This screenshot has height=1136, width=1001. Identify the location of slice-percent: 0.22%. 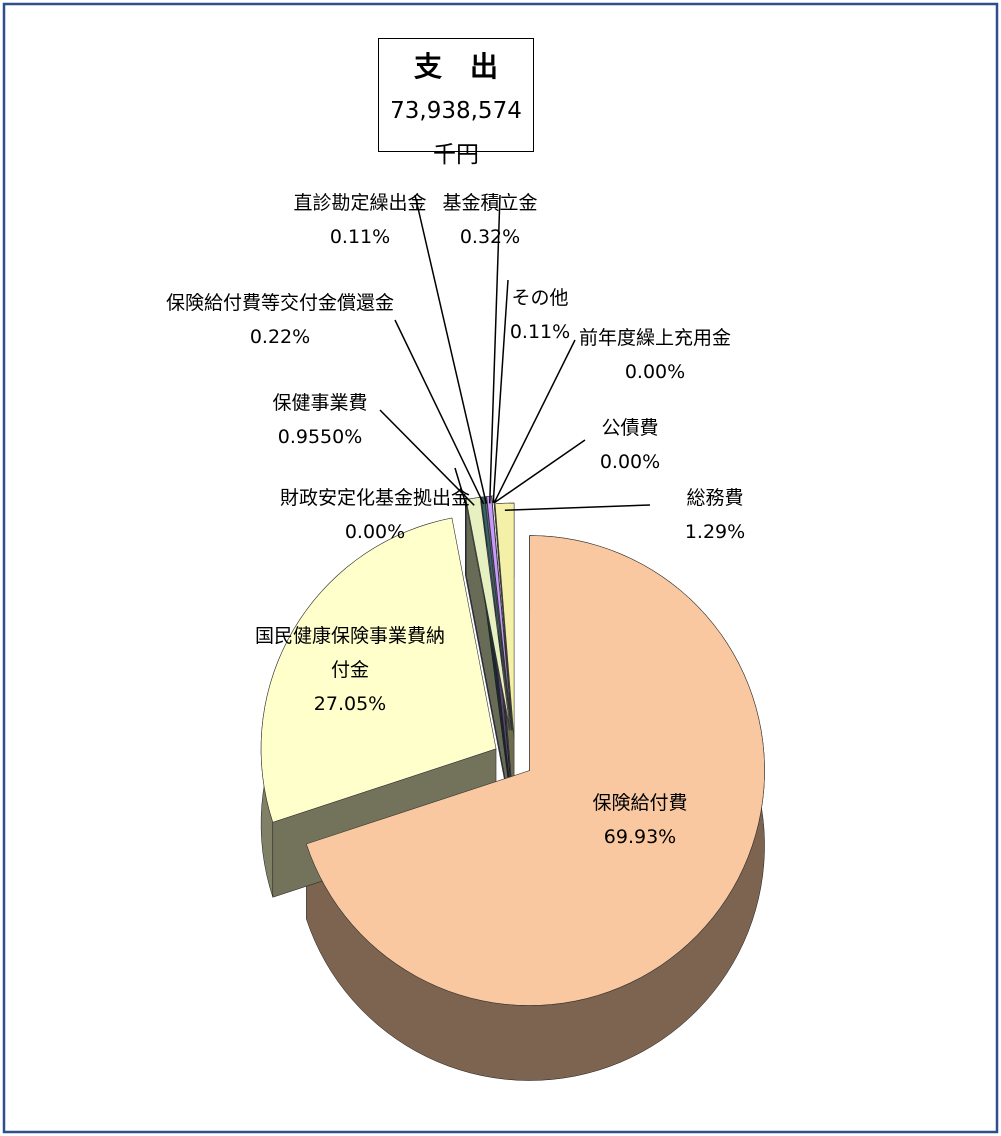
(280, 337).